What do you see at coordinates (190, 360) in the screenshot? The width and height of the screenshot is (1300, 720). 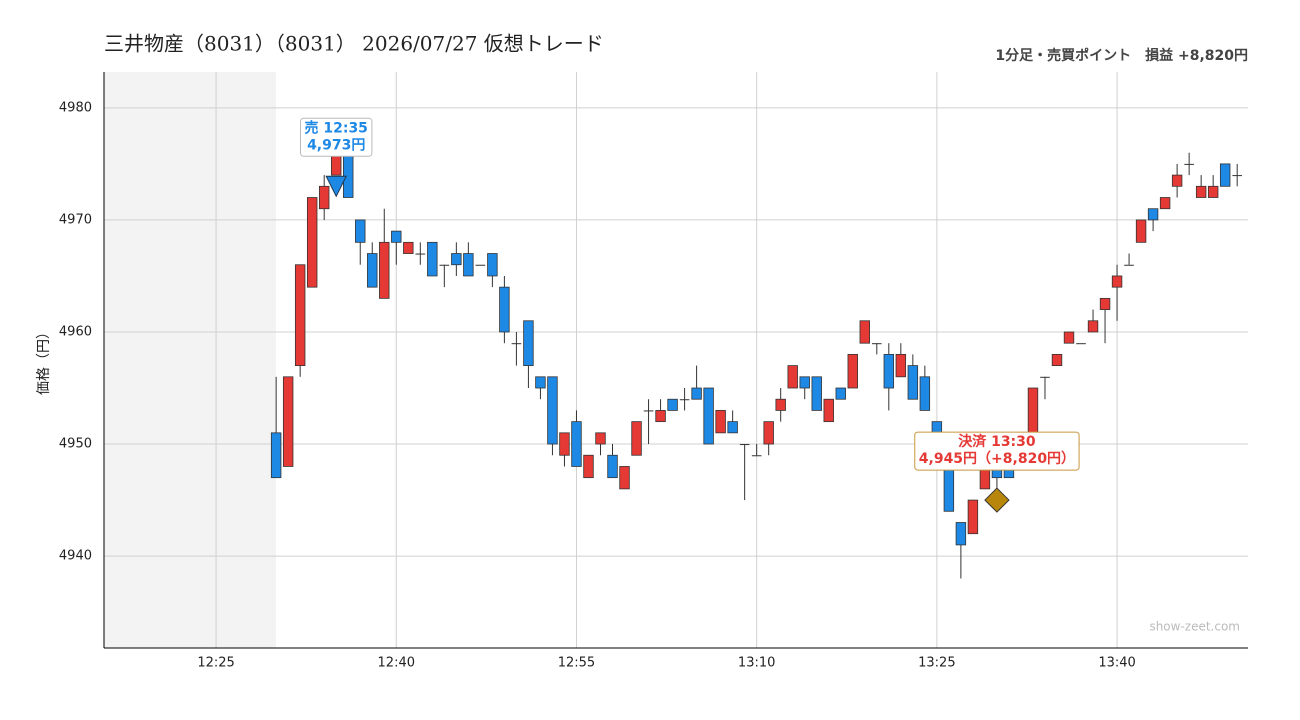 I see `inactive-zone` at bounding box center [190, 360].